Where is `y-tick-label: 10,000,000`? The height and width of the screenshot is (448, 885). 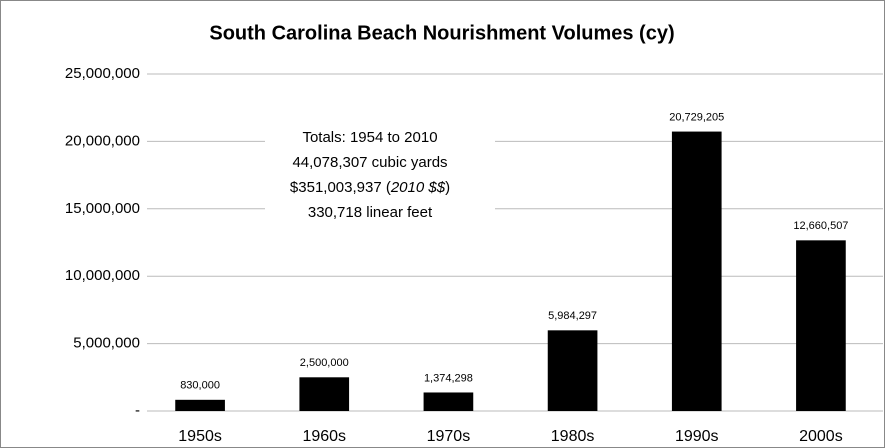 y-tick-label: 10,000,000 is located at coordinates (102, 275).